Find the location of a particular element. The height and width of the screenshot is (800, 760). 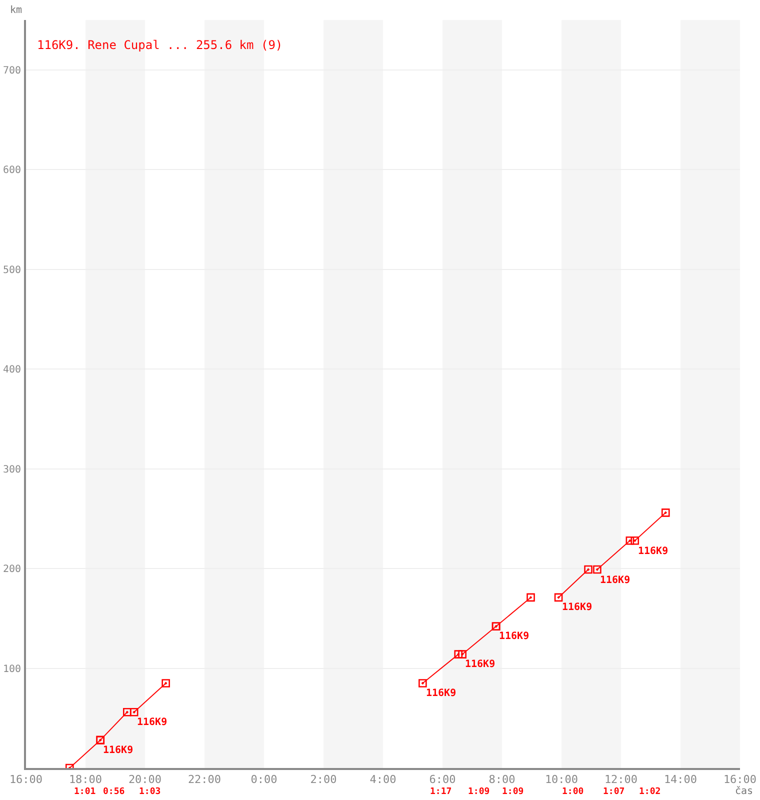

x-tick-label: 14:00 is located at coordinates (681, 779).